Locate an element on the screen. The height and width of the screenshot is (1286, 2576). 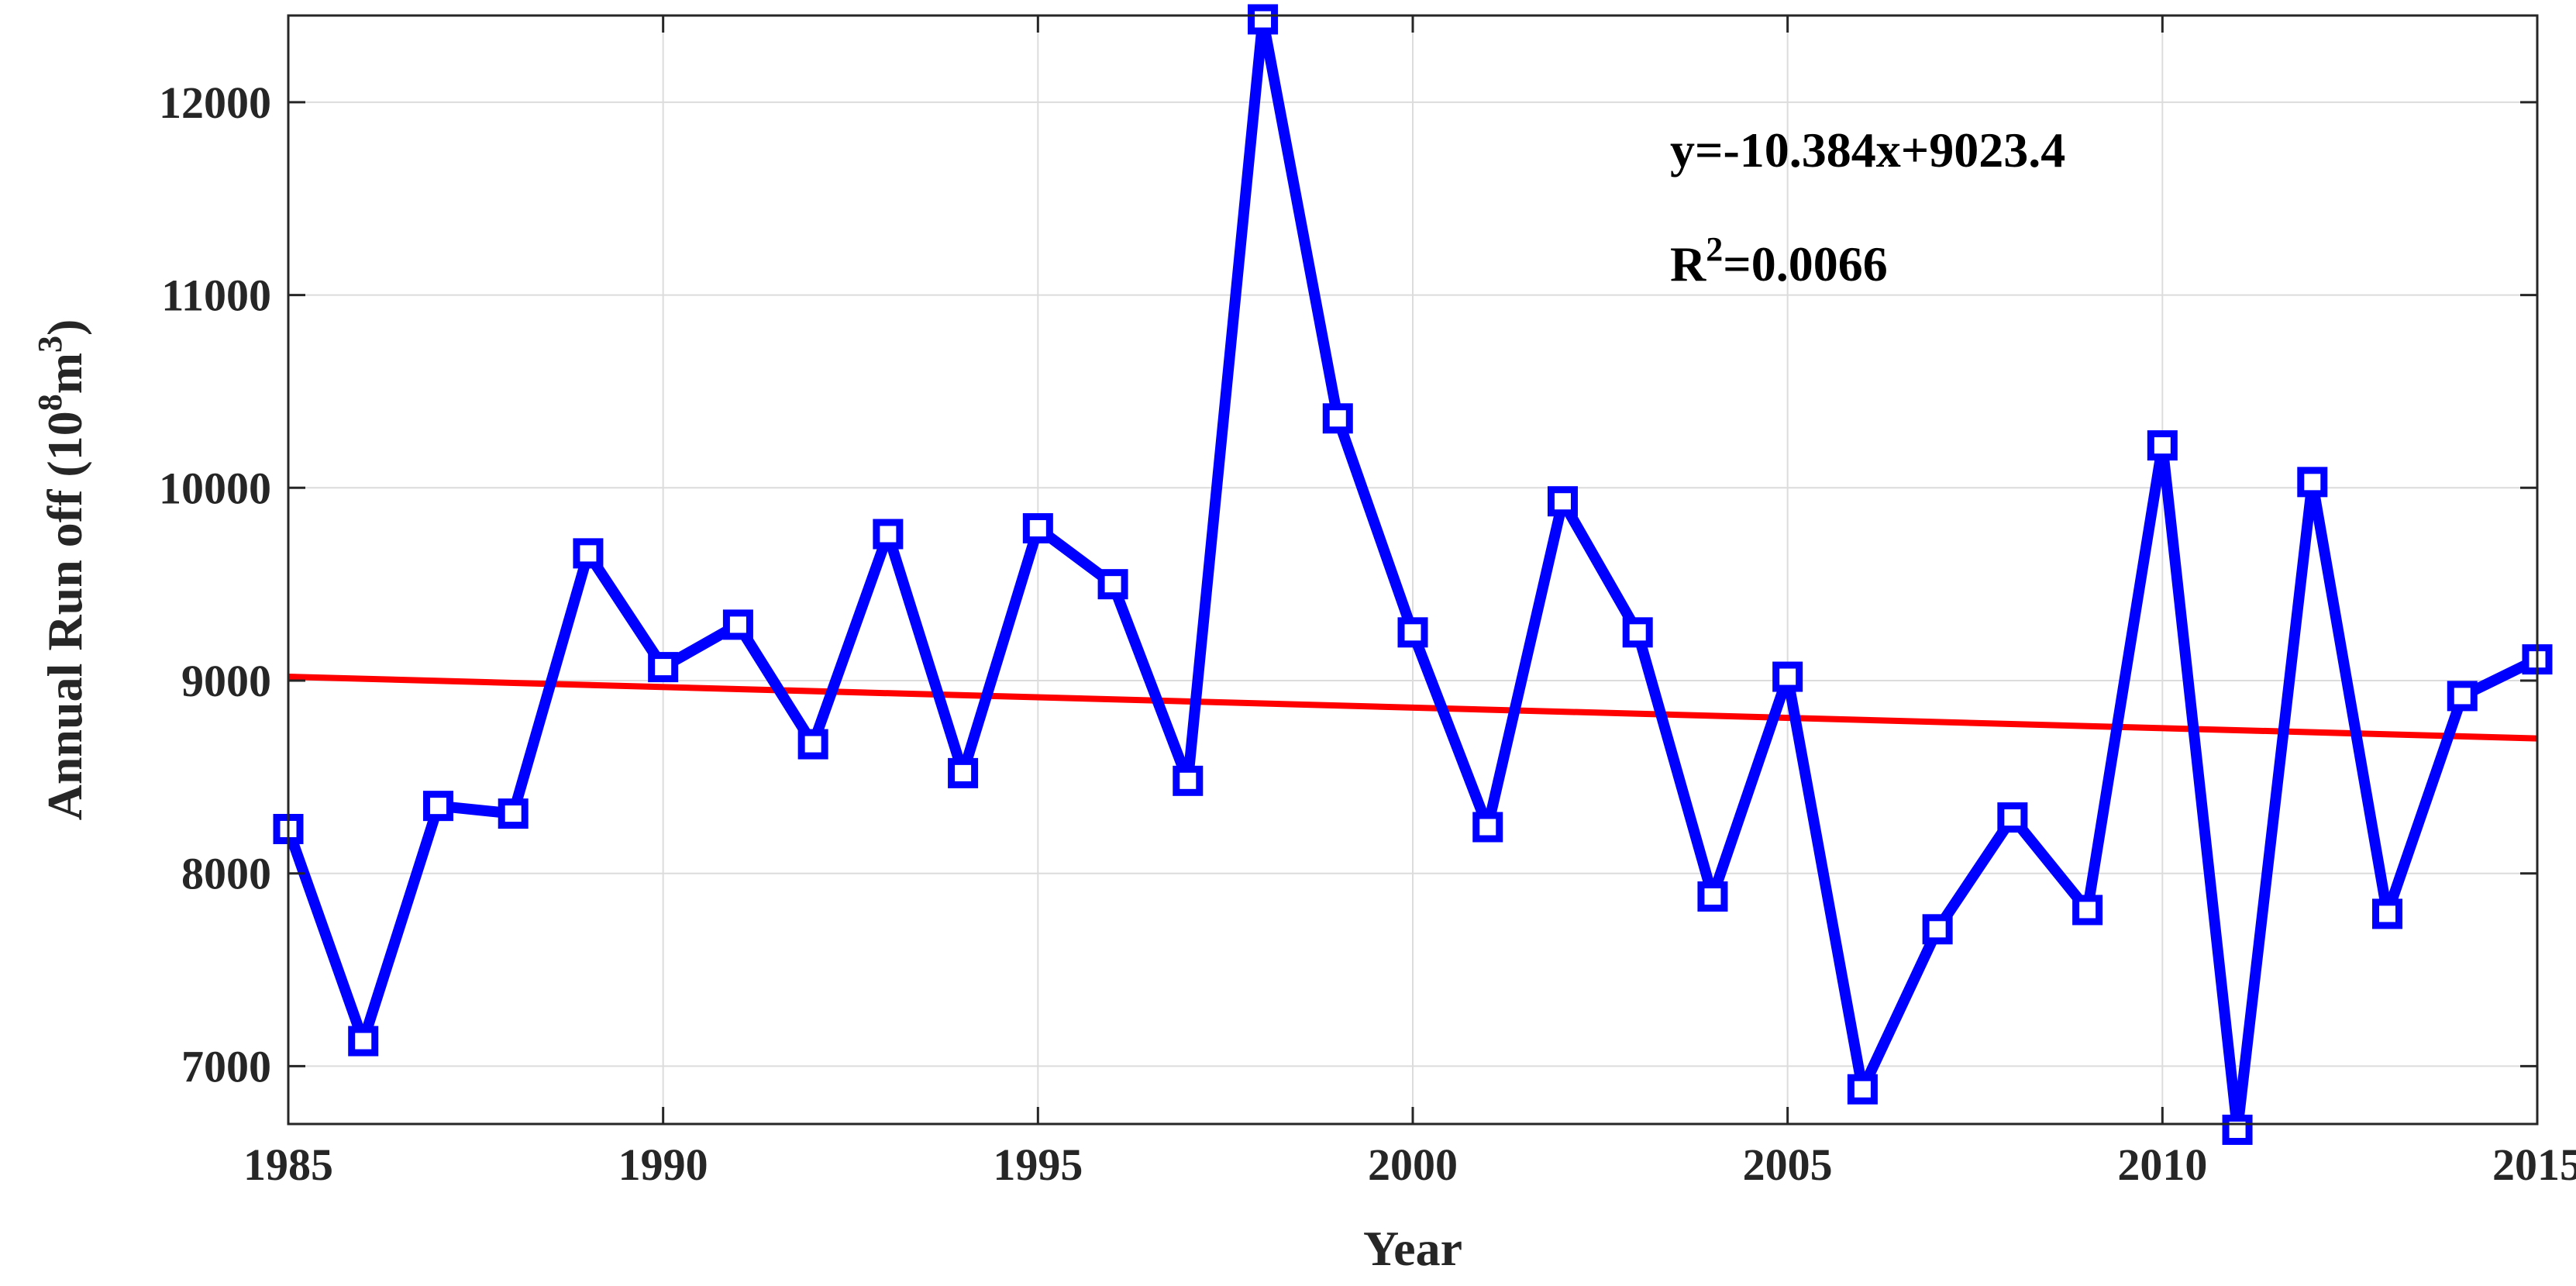
data-point-1987 is located at coordinates (437, 807).